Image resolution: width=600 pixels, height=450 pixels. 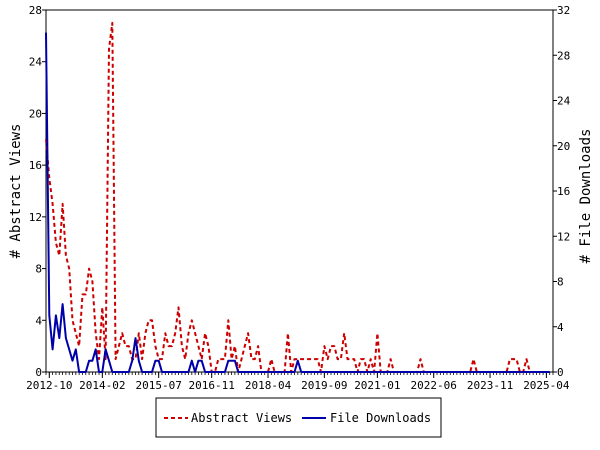 I want to click on y2-tick-label: 4, so click(x=560, y=327).